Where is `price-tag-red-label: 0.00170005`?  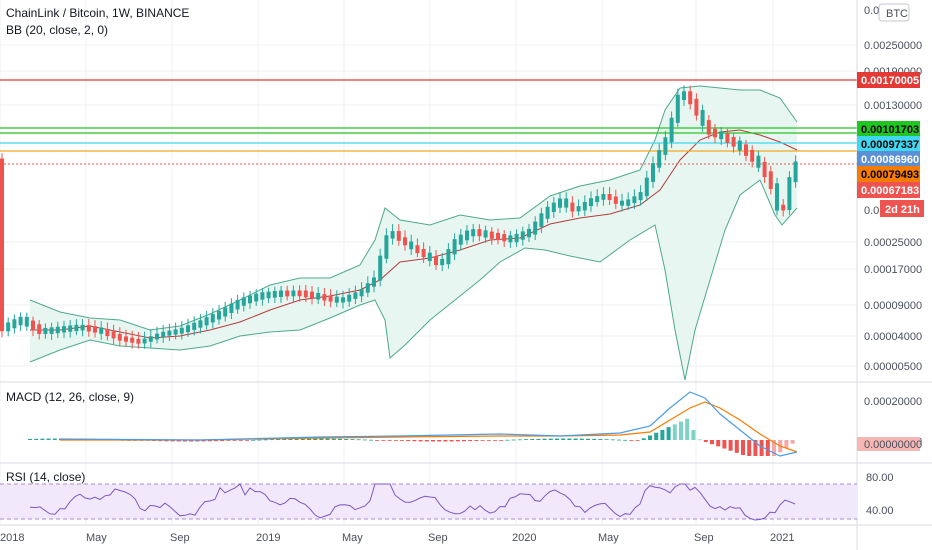
price-tag-red-label: 0.00170005 is located at coordinates (890, 81).